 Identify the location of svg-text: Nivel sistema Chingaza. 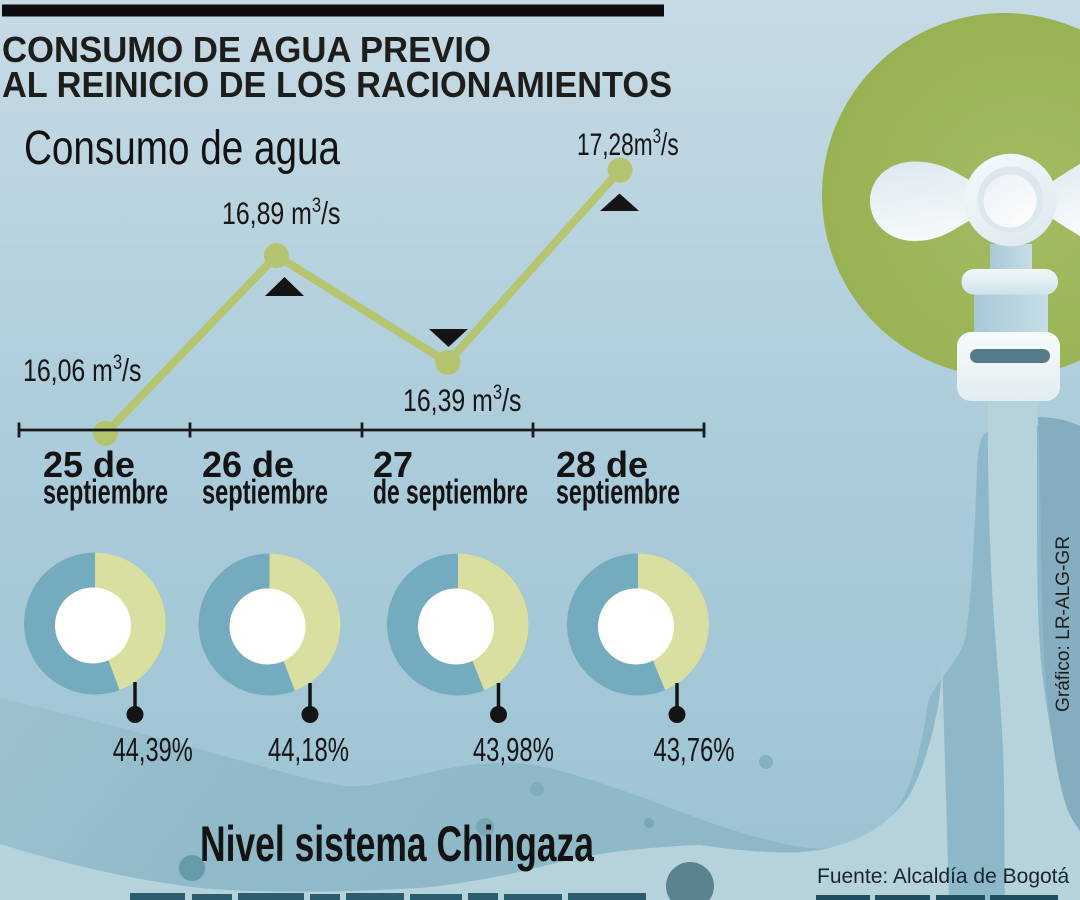
(397, 844).